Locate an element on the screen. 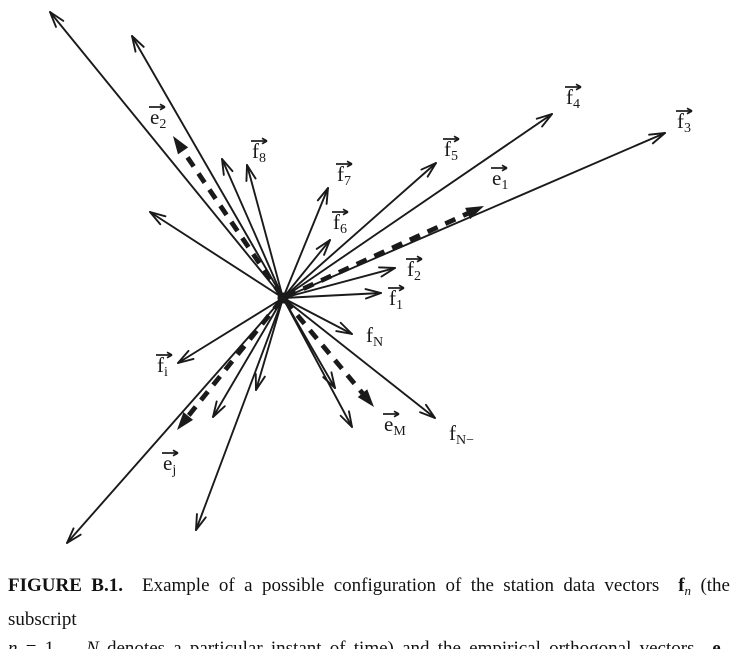 The height and width of the screenshot is (649, 737). vector-label-e-1: e1 is located at coordinates (500, 179).